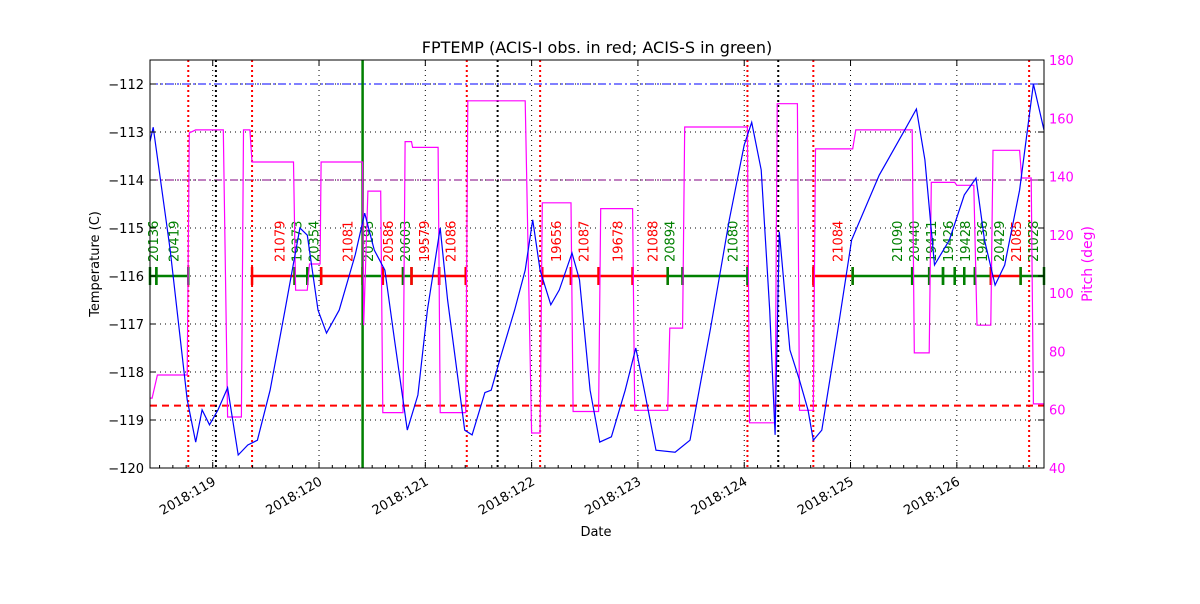 The image size is (1200, 604). Describe the element at coordinates (1061, 294) in the screenshot. I see `y2-tick-label: 100` at that location.